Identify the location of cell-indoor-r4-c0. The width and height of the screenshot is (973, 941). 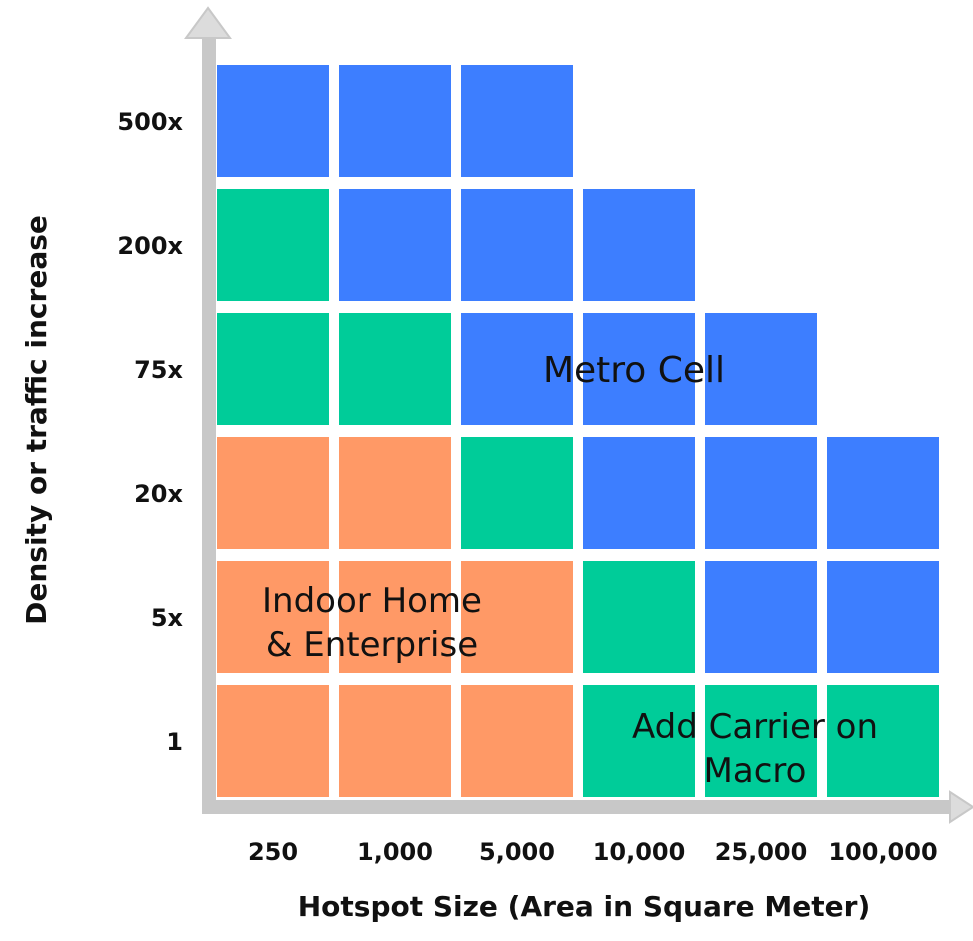
(273, 617).